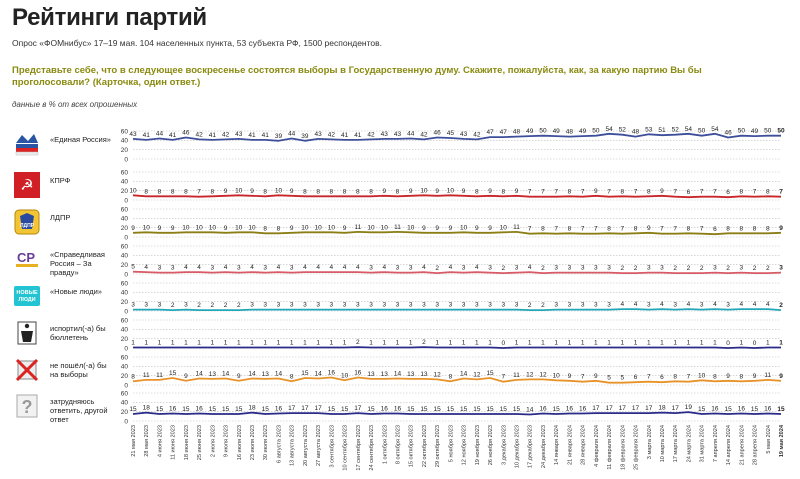 The height and width of the screenshot is (479, 800). I want to click on data-label: 44, so click(411, 133).